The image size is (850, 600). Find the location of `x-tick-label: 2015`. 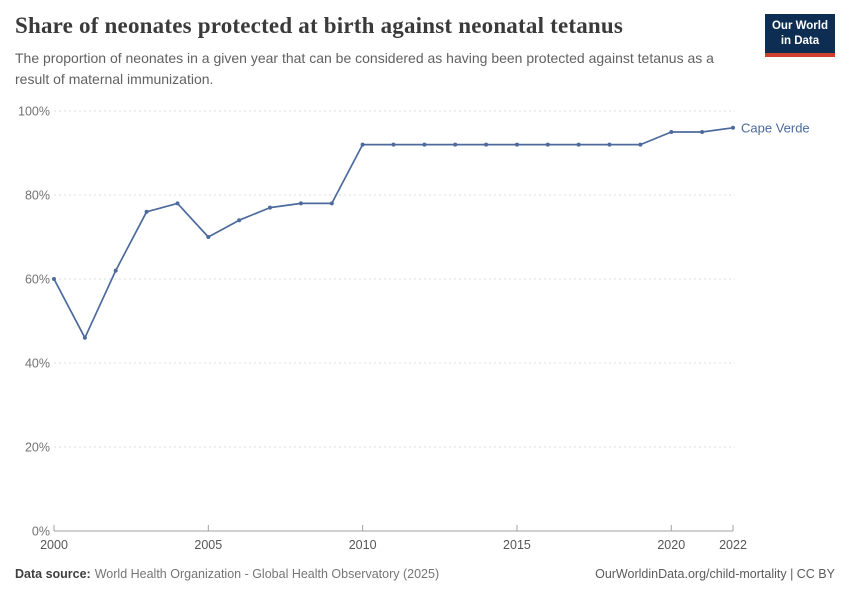

x-tick-label: 2015 is located at coordinates (517, 545).